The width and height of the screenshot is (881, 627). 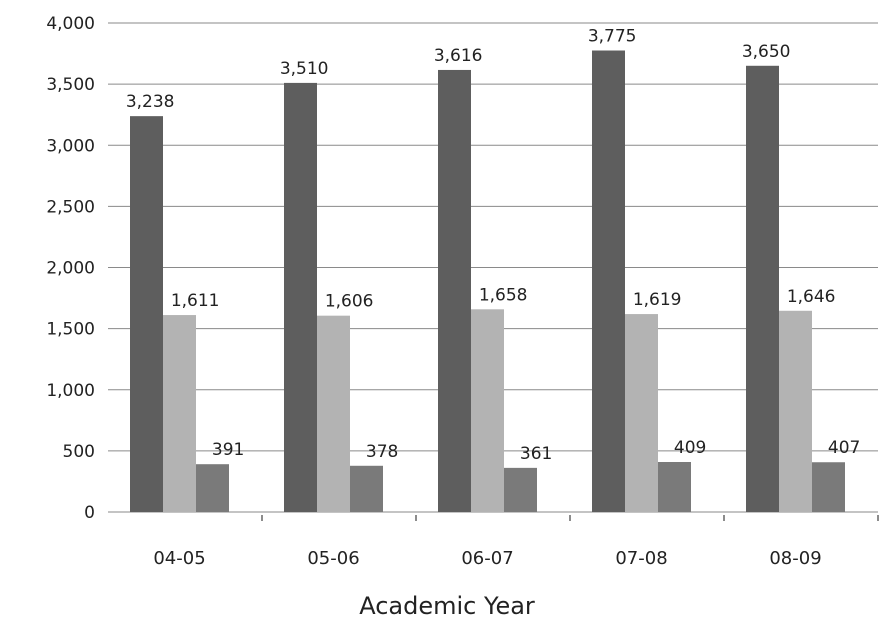 What do you see at coordinates (79, 452) in the screenshot?
I see `y-tick-label: 500` at bounding box center [79, 452].